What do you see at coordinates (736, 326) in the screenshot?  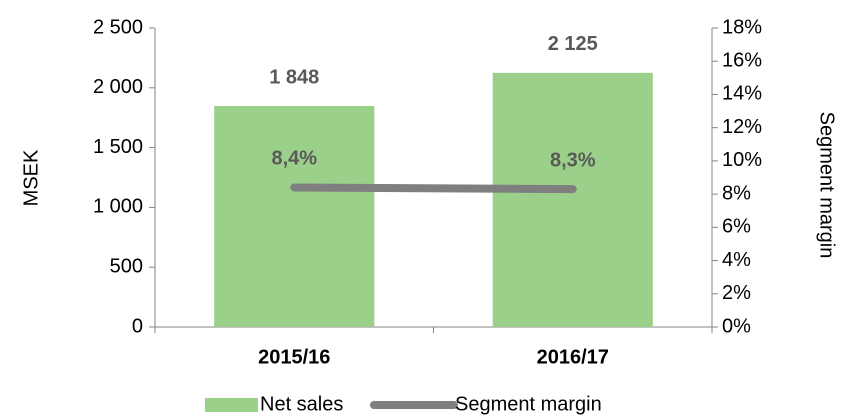 I see `y2-tick-label: 0%` at bounding box center [736, 326].